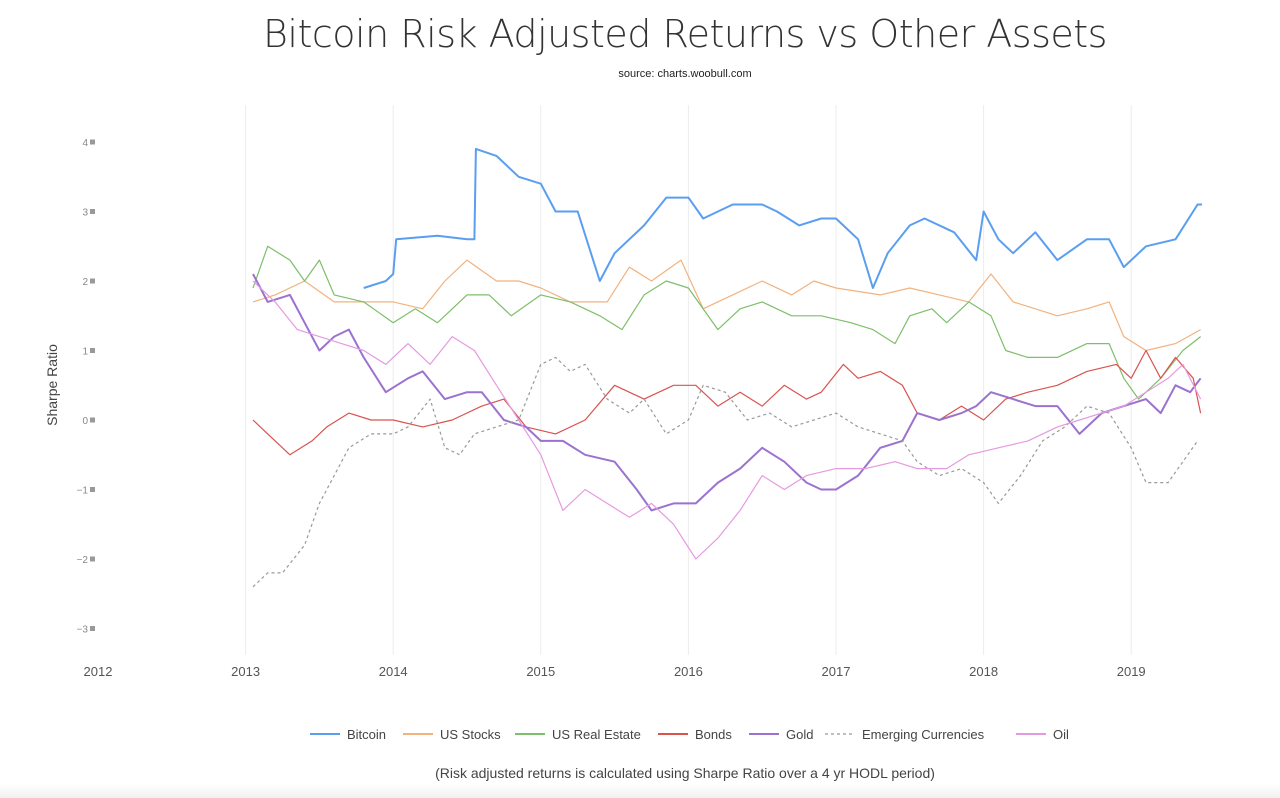 The height and width of the screenshot is (798, 1280). I want to click on y-tick-label: 2, so click(85, 282).